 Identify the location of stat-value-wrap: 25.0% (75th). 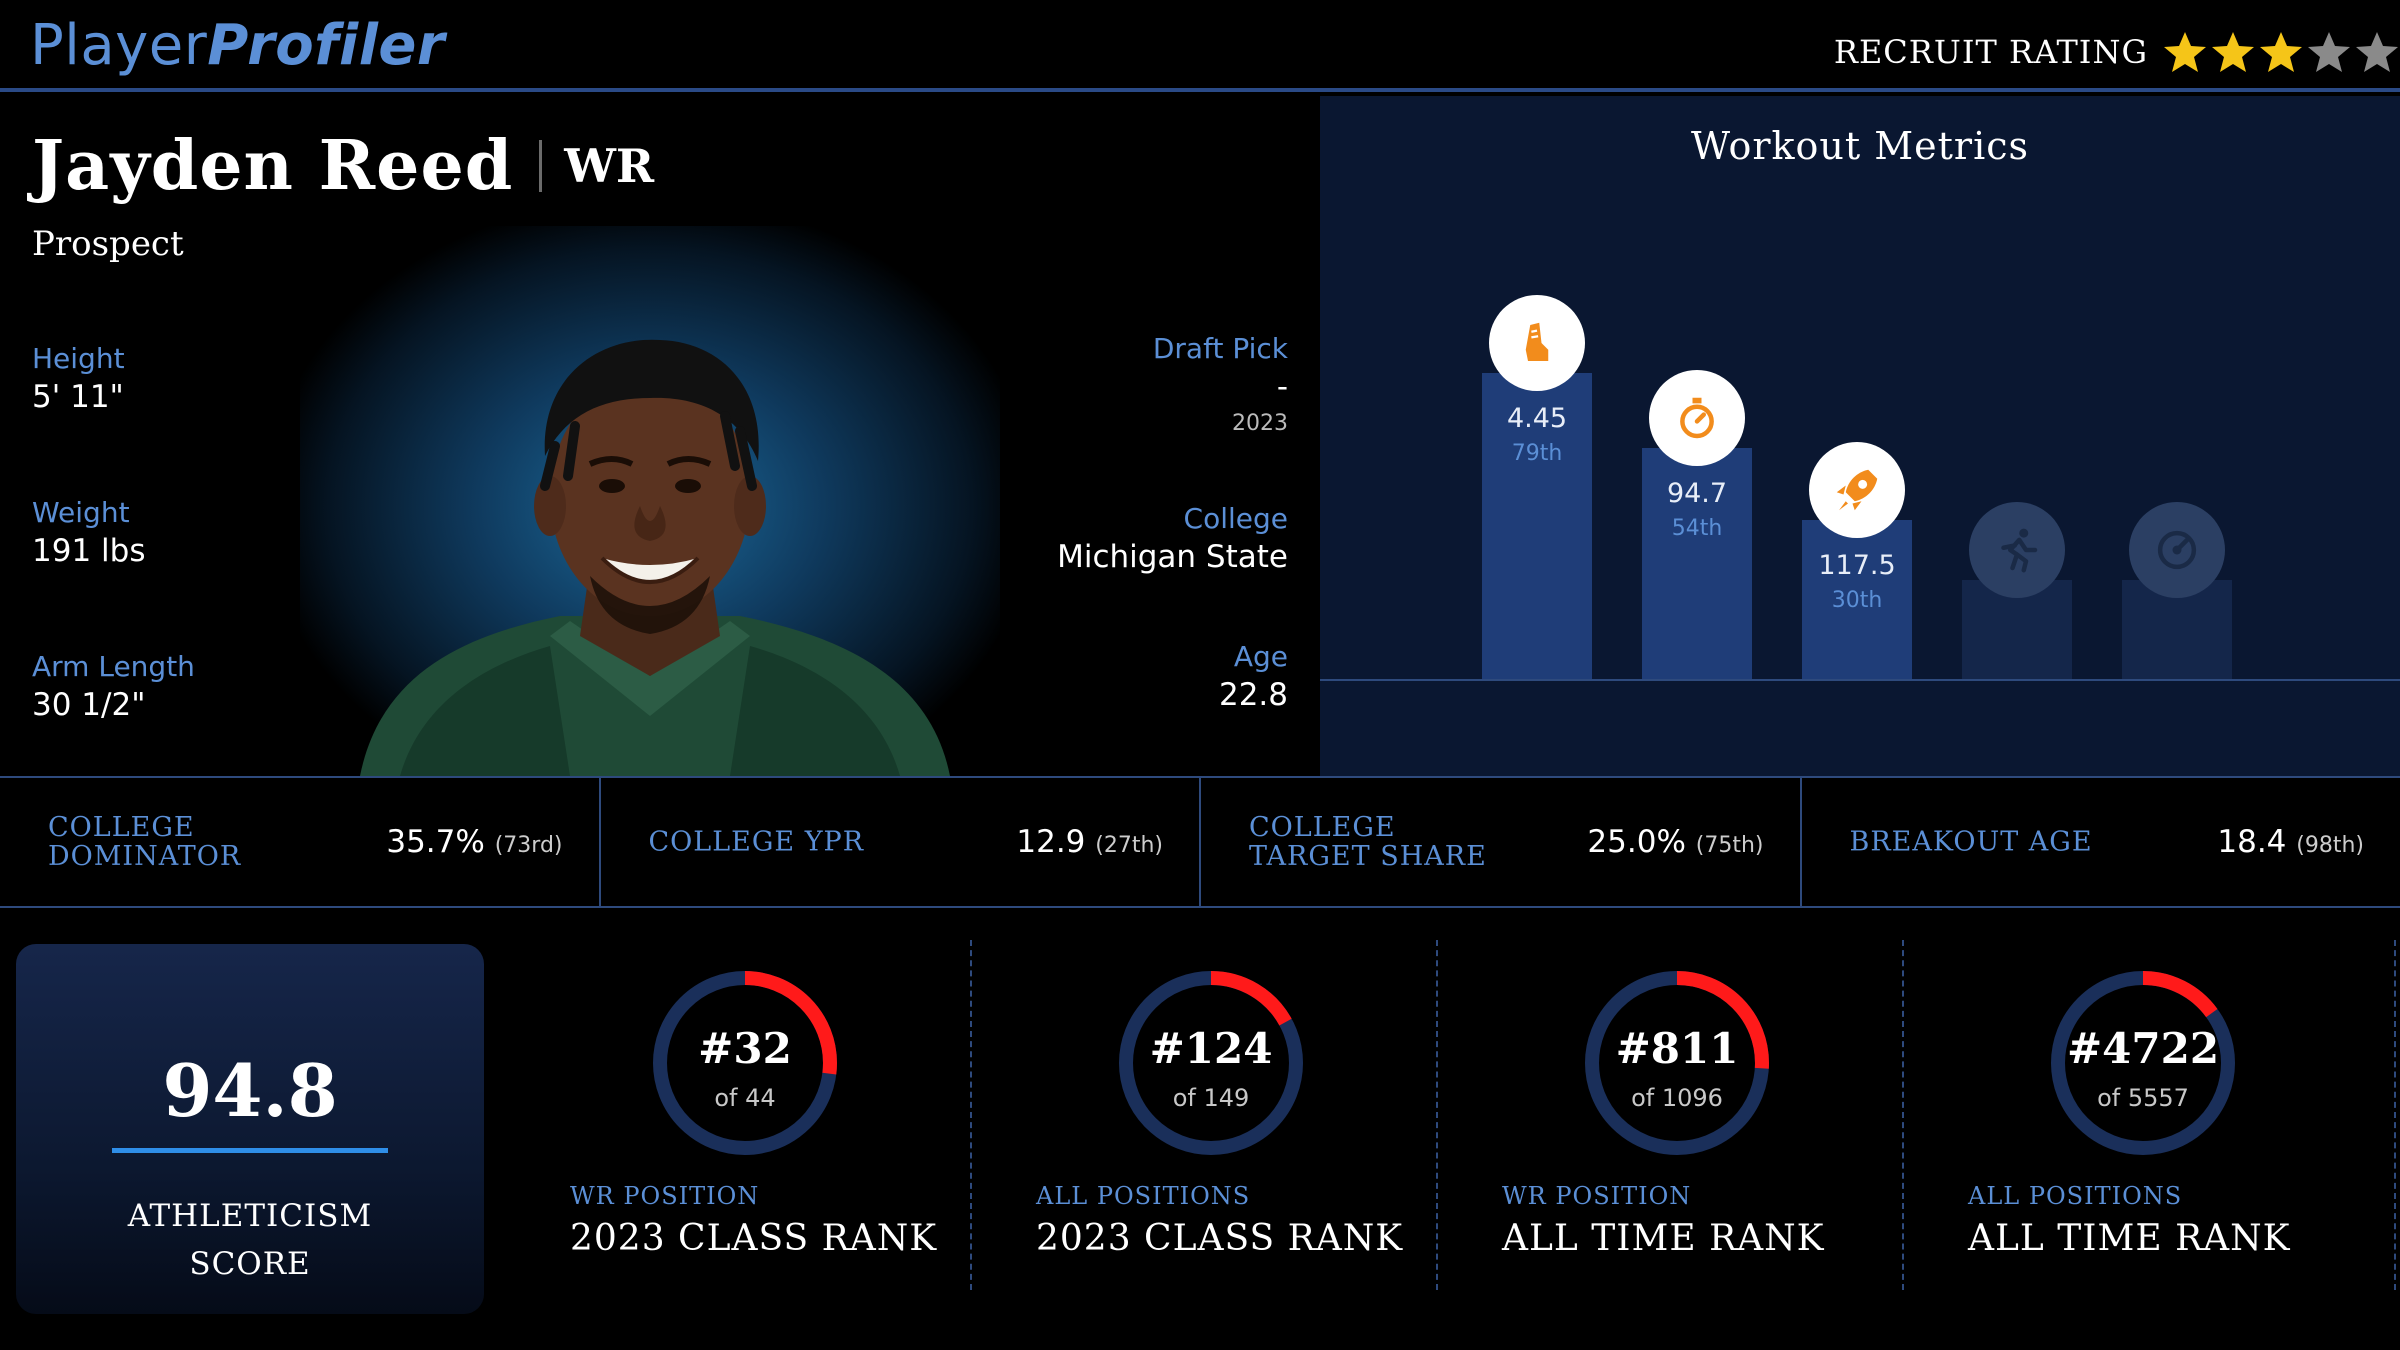
(1675, 842).